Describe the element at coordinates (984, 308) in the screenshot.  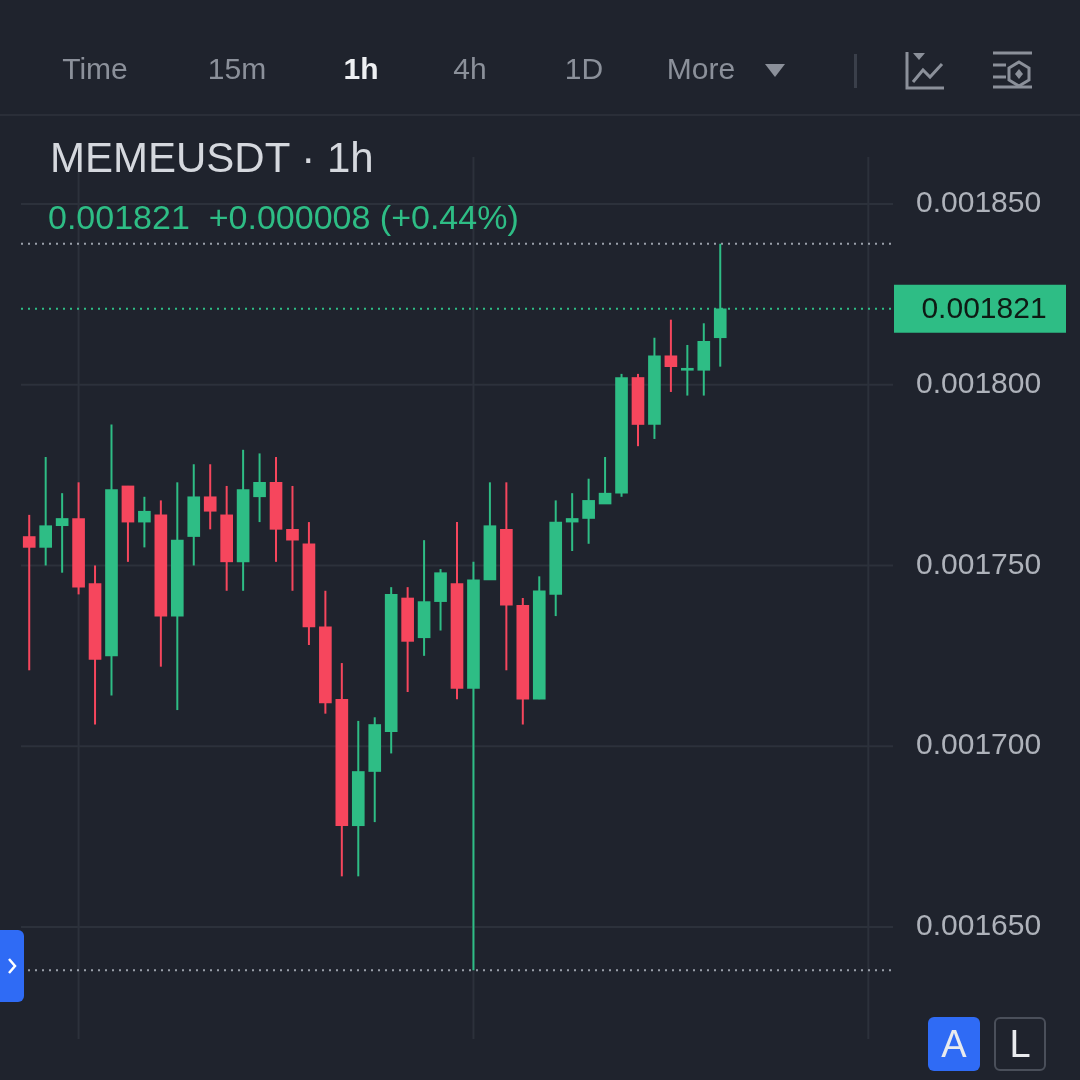
I see `ref-line-label: 0.001821` at that location.